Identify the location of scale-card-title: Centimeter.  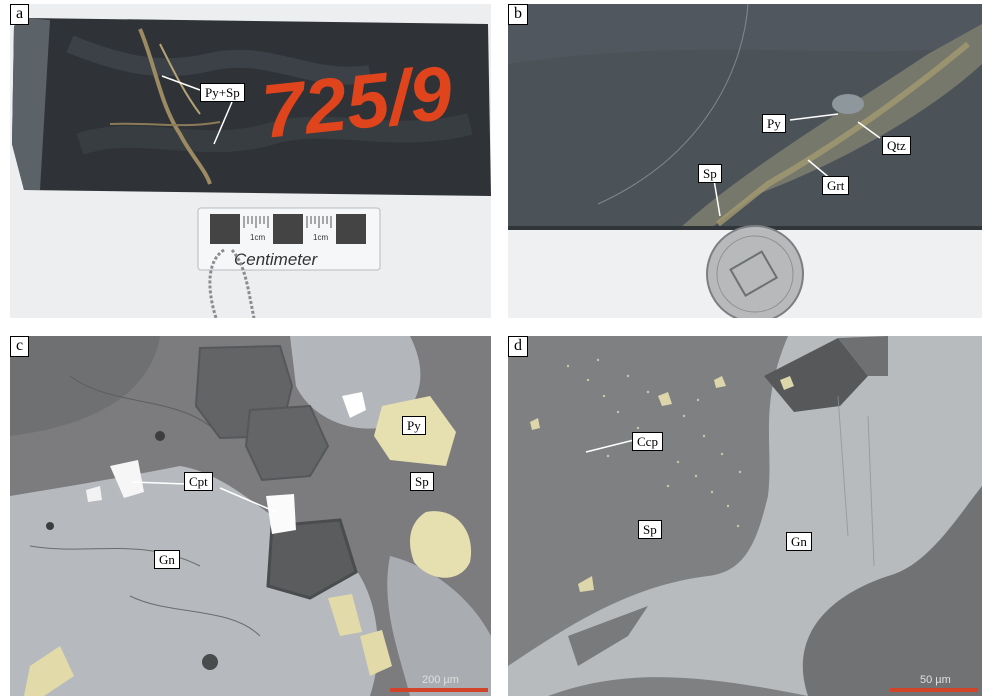
(276, 259).